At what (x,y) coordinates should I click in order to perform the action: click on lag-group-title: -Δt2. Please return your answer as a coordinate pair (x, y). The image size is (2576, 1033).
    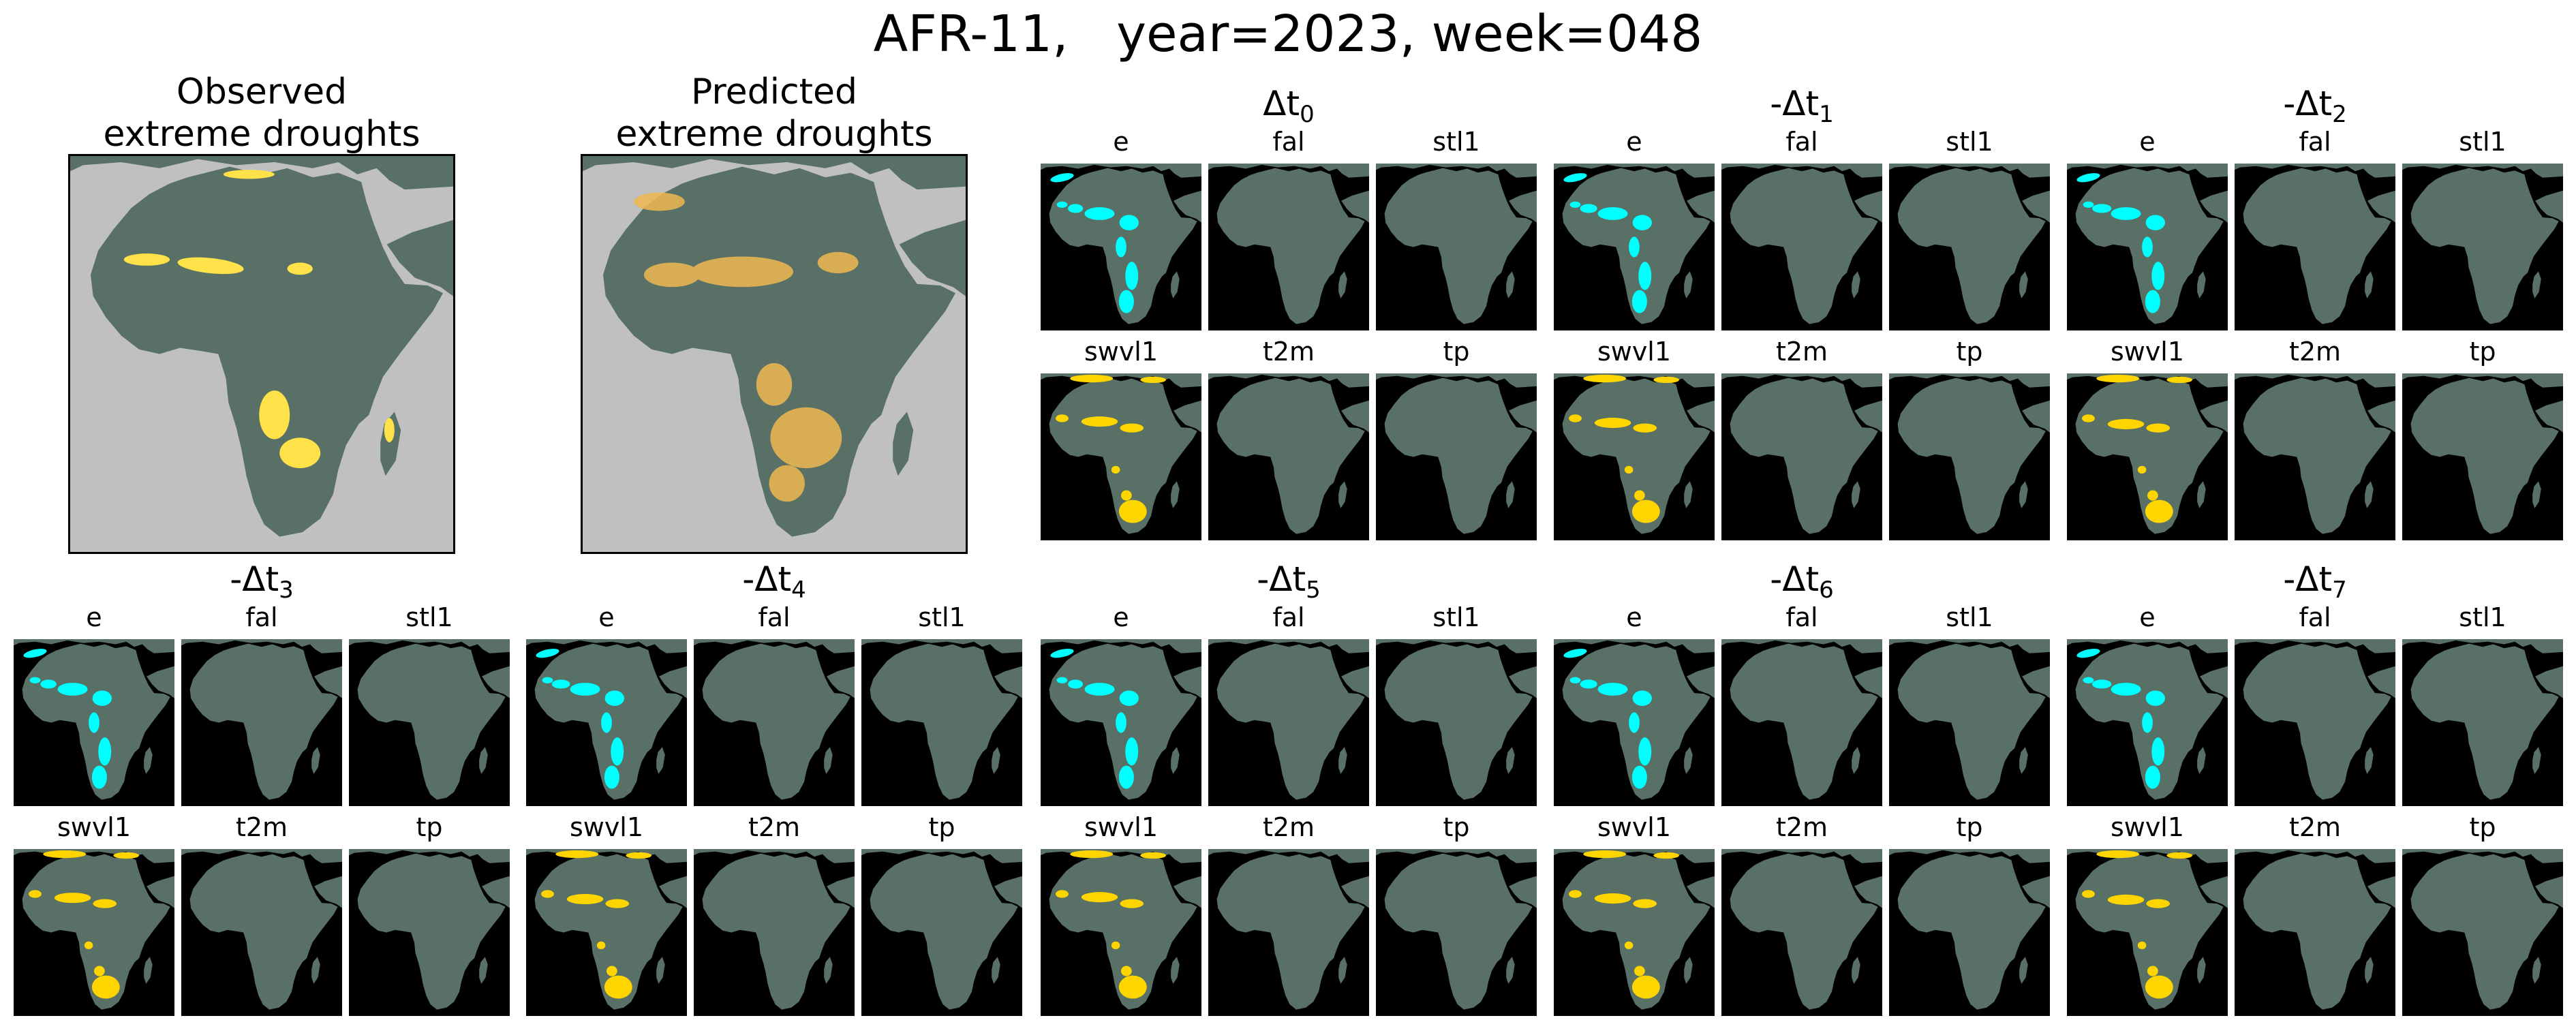
    Looking at the image, I should click on (2315, 106).